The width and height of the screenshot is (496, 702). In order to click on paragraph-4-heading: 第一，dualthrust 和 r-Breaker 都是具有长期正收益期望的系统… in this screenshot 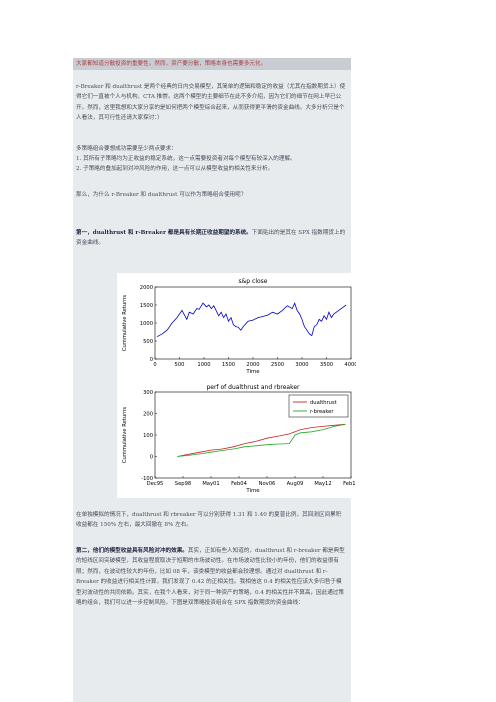, I will do `click(164, 233)`.